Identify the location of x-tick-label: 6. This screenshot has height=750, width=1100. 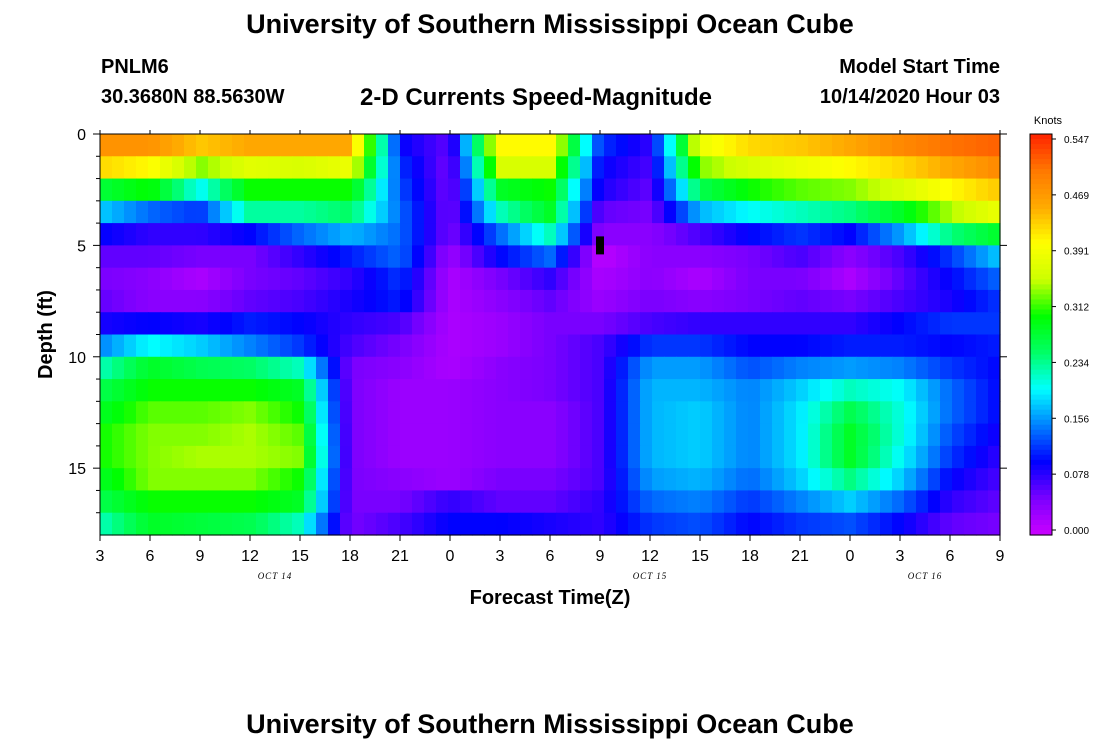
(550, 556).